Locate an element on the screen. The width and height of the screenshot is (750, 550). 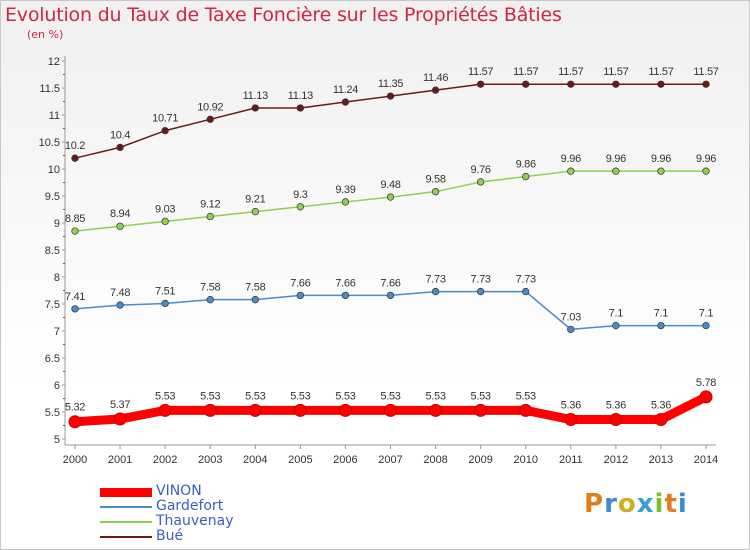
x-tick-label: 2011 is located at coordinates (571, 460).